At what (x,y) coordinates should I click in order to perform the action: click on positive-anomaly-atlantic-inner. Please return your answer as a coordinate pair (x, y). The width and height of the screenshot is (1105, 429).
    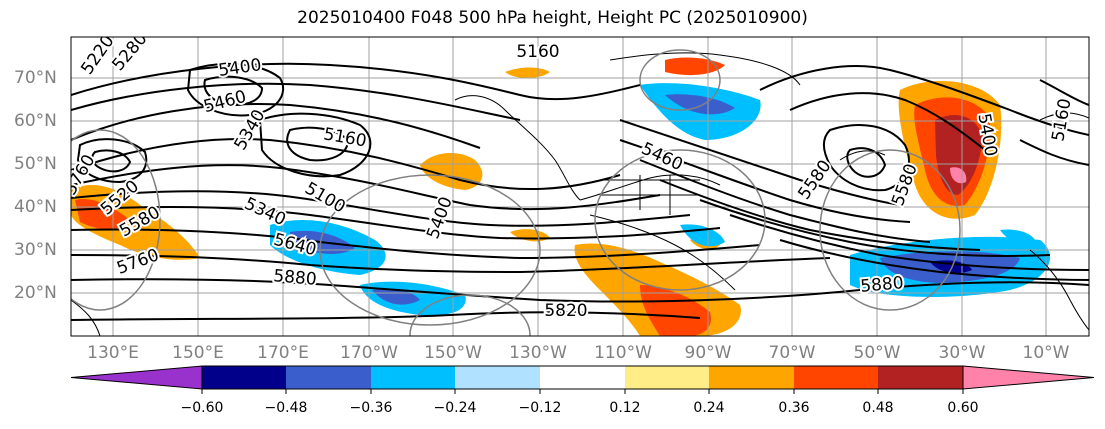
    Looking at the image, I should click on (958, 155).